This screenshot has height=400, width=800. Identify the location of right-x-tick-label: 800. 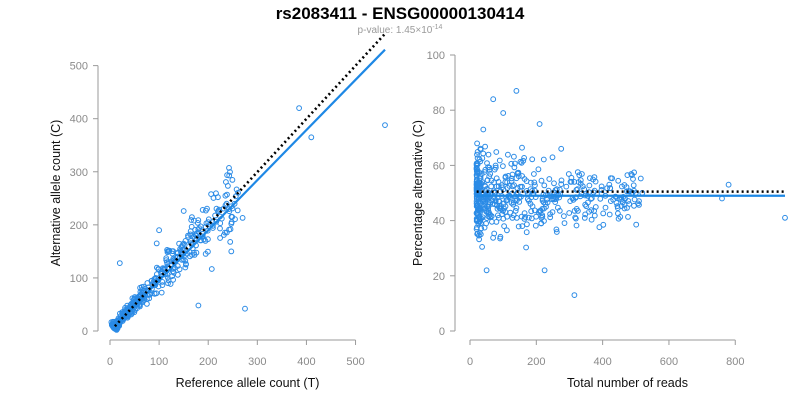
(735, 362).